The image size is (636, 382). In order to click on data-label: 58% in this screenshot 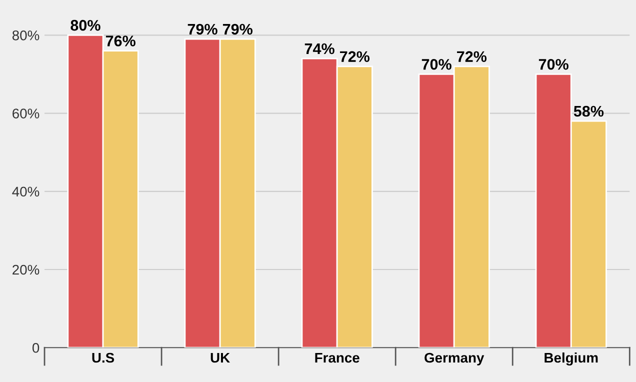, I will do `click(589, 111)`.